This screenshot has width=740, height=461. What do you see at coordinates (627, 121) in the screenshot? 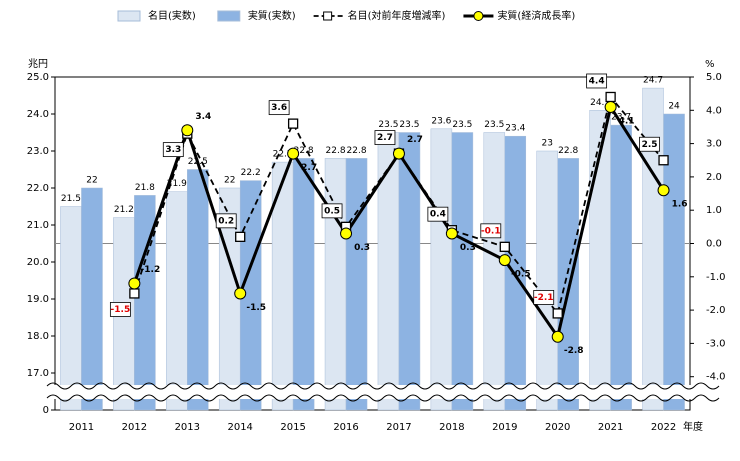
I see `line-value-label: 4.1` at bounding box center [627, 121].